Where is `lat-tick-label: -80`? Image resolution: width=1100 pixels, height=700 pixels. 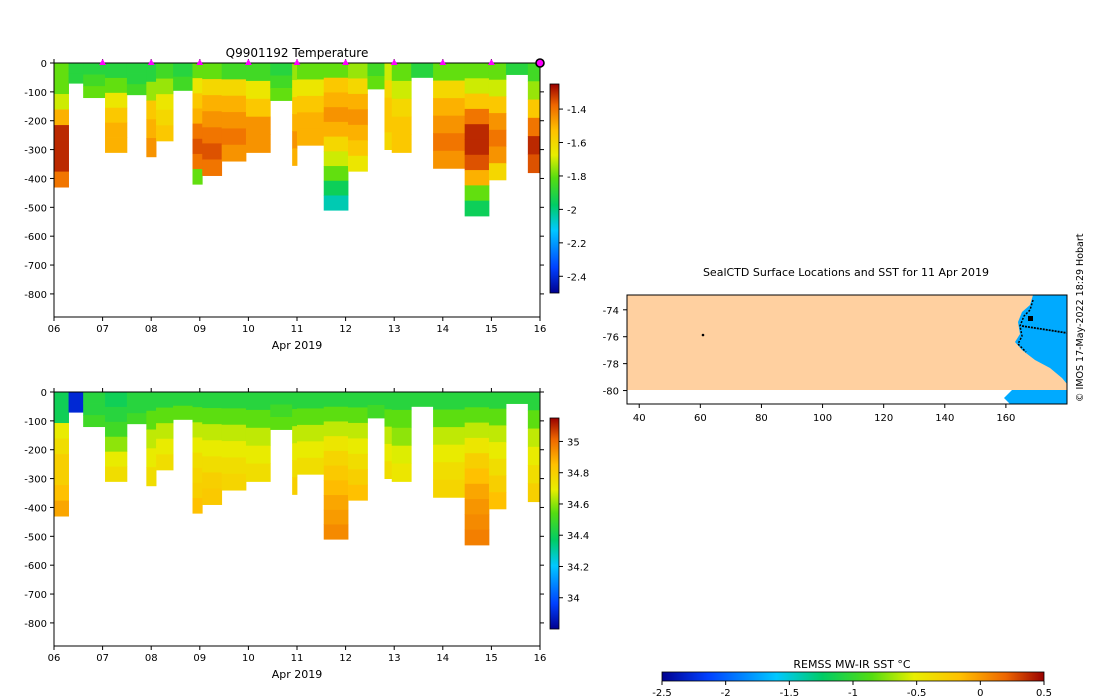
lat-tick-label: -80 is located at coordinates (611, 392).